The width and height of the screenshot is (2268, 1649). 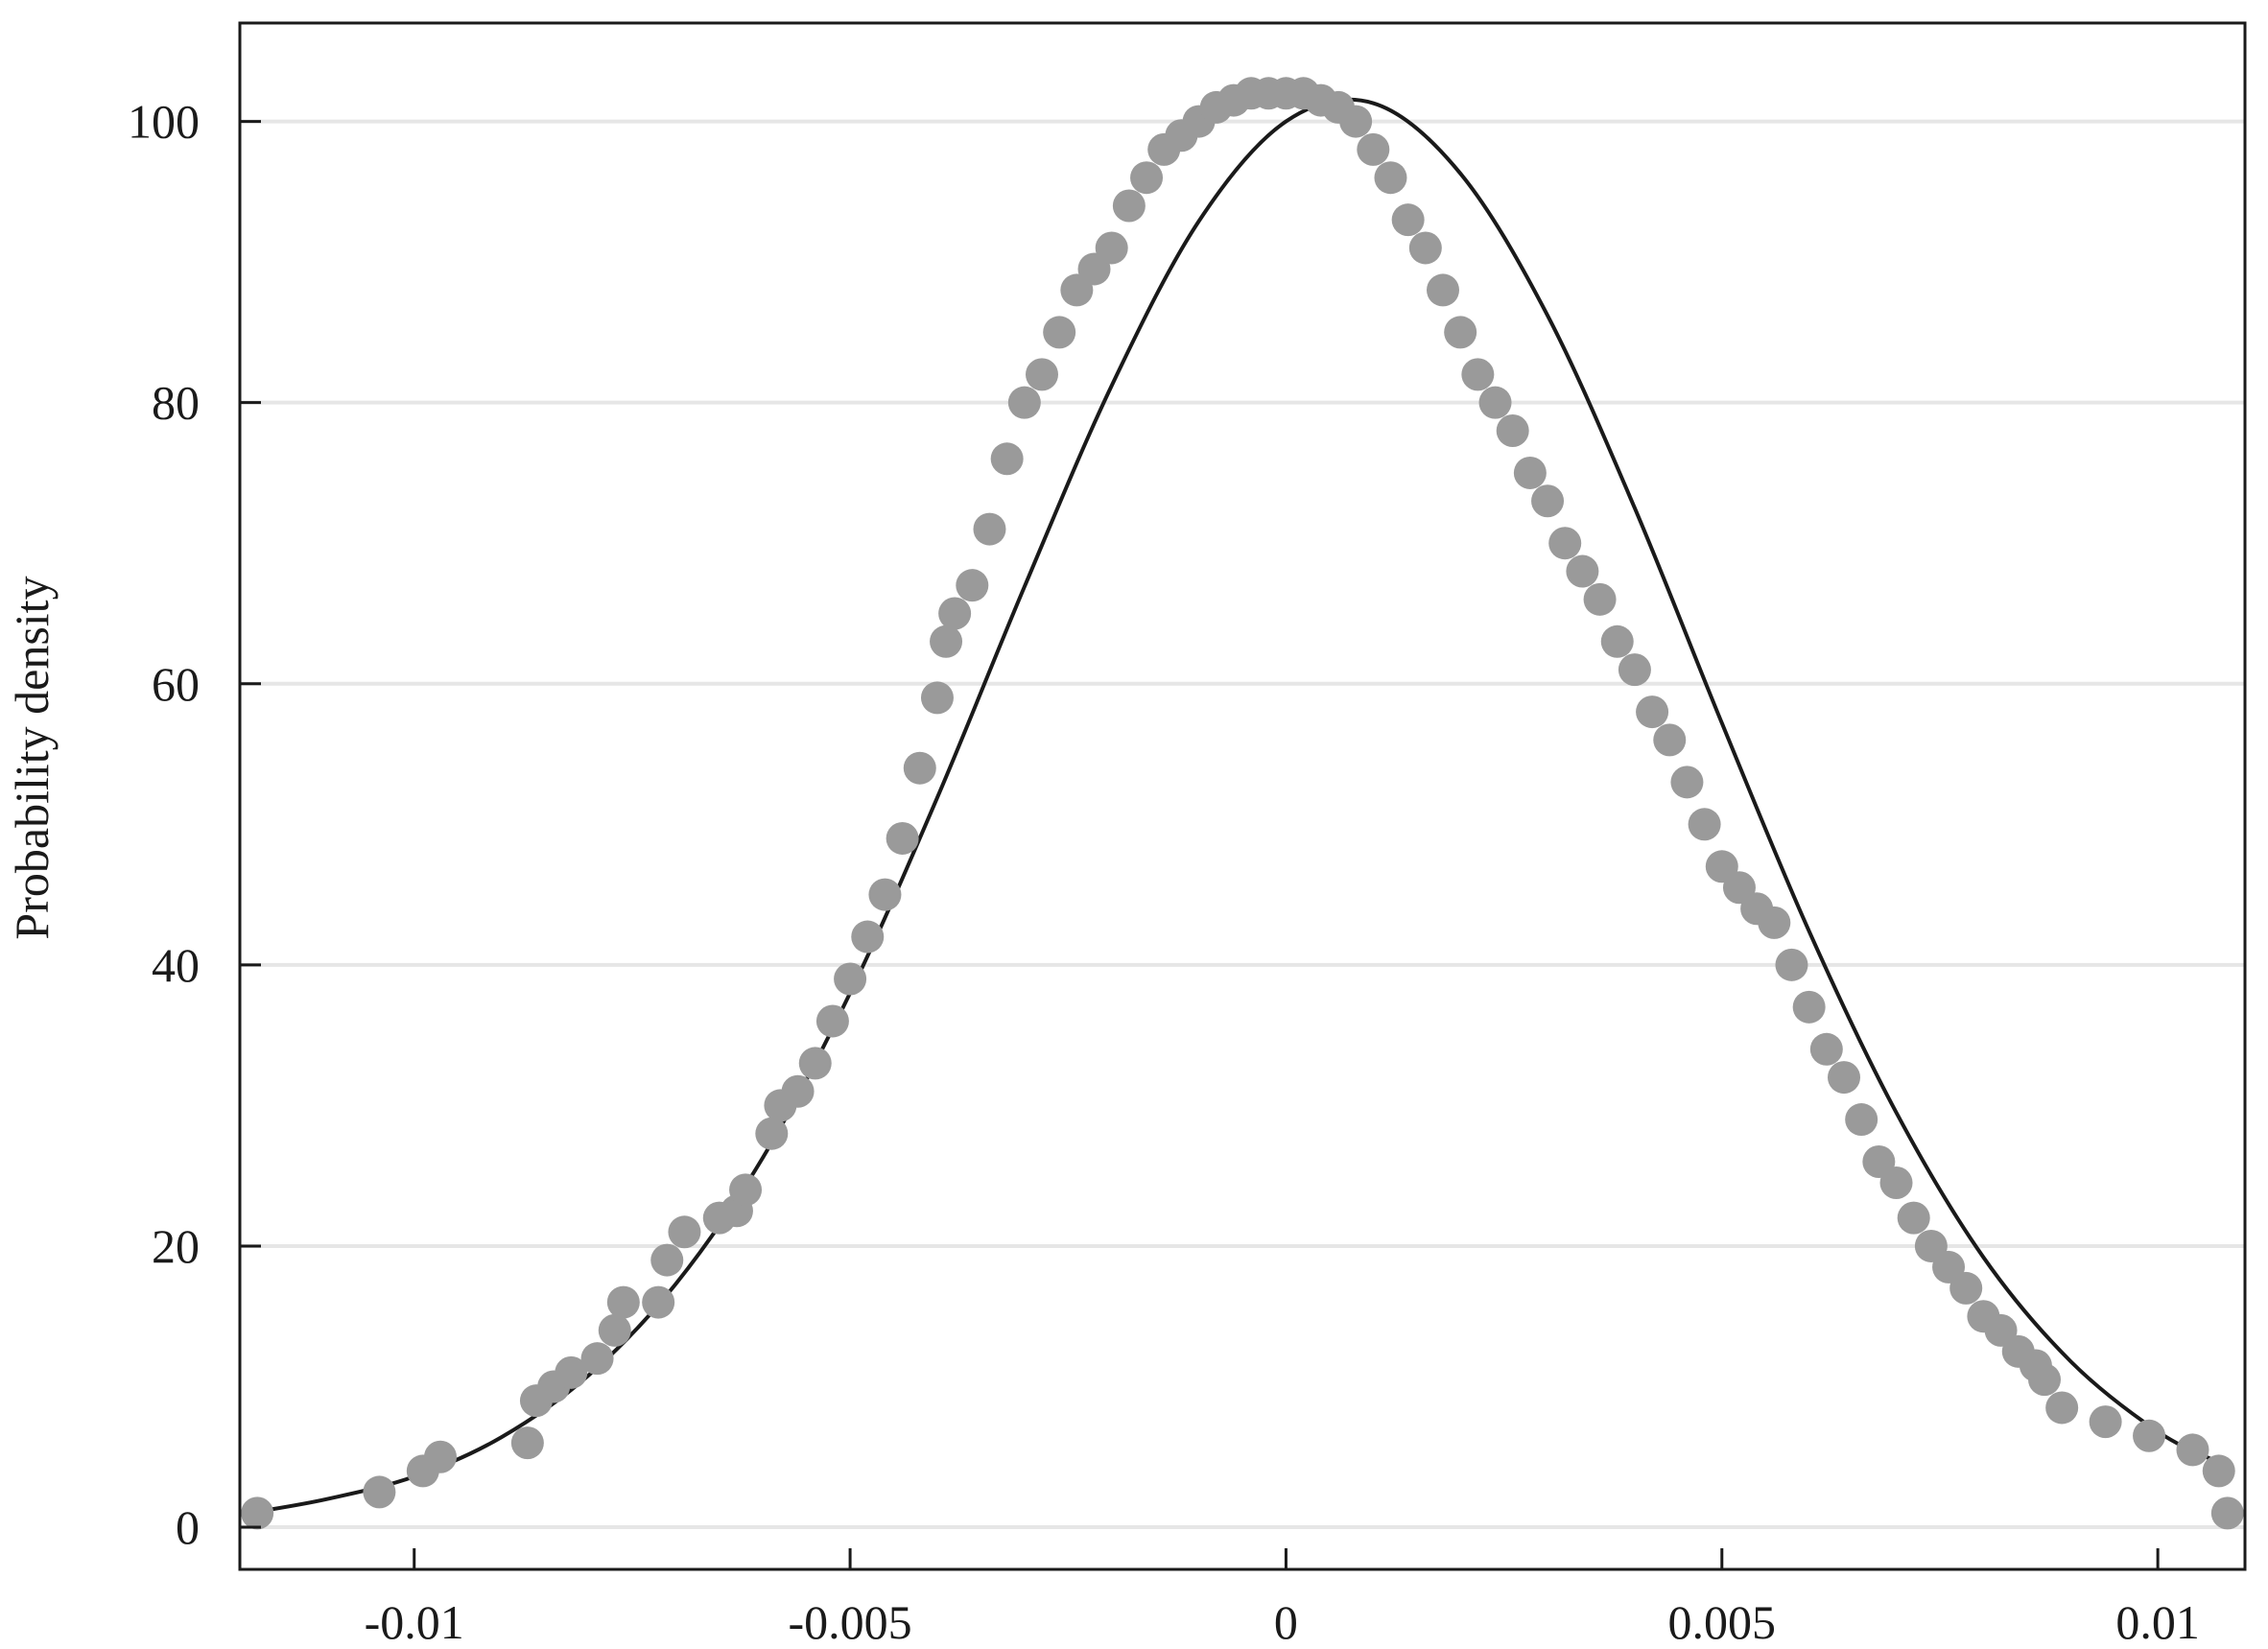 What do you see at coordinates (2157, 1622) in the screenshot?
I see `x-tick-label: 0.01` at bounding box center [2157, 1622].